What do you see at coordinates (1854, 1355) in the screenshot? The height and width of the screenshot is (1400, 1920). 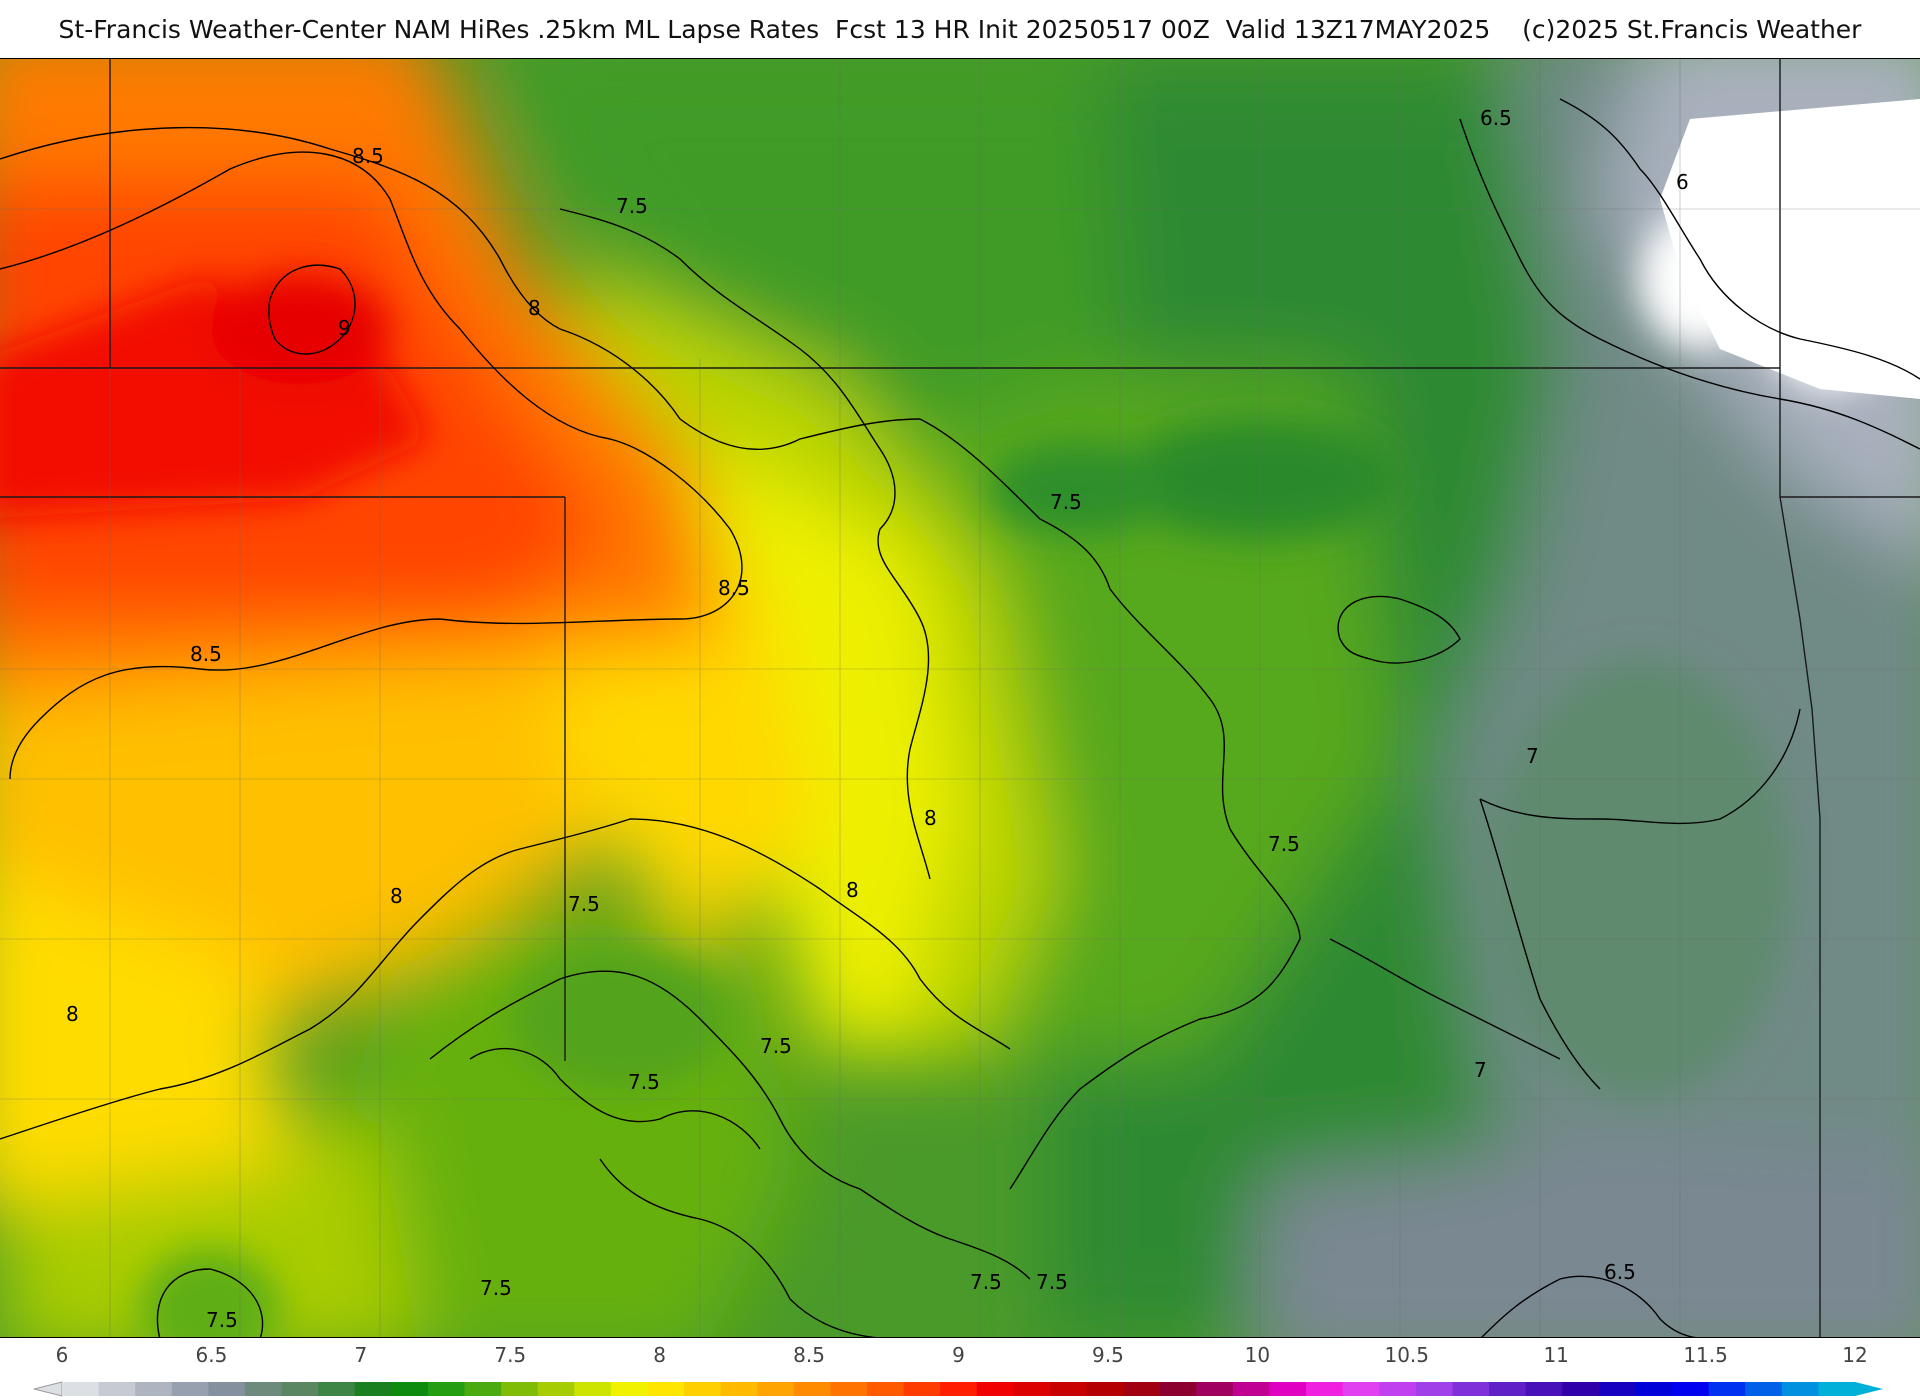 I see `legend-tick-label: 12` at bounding box center [1854, 1355].